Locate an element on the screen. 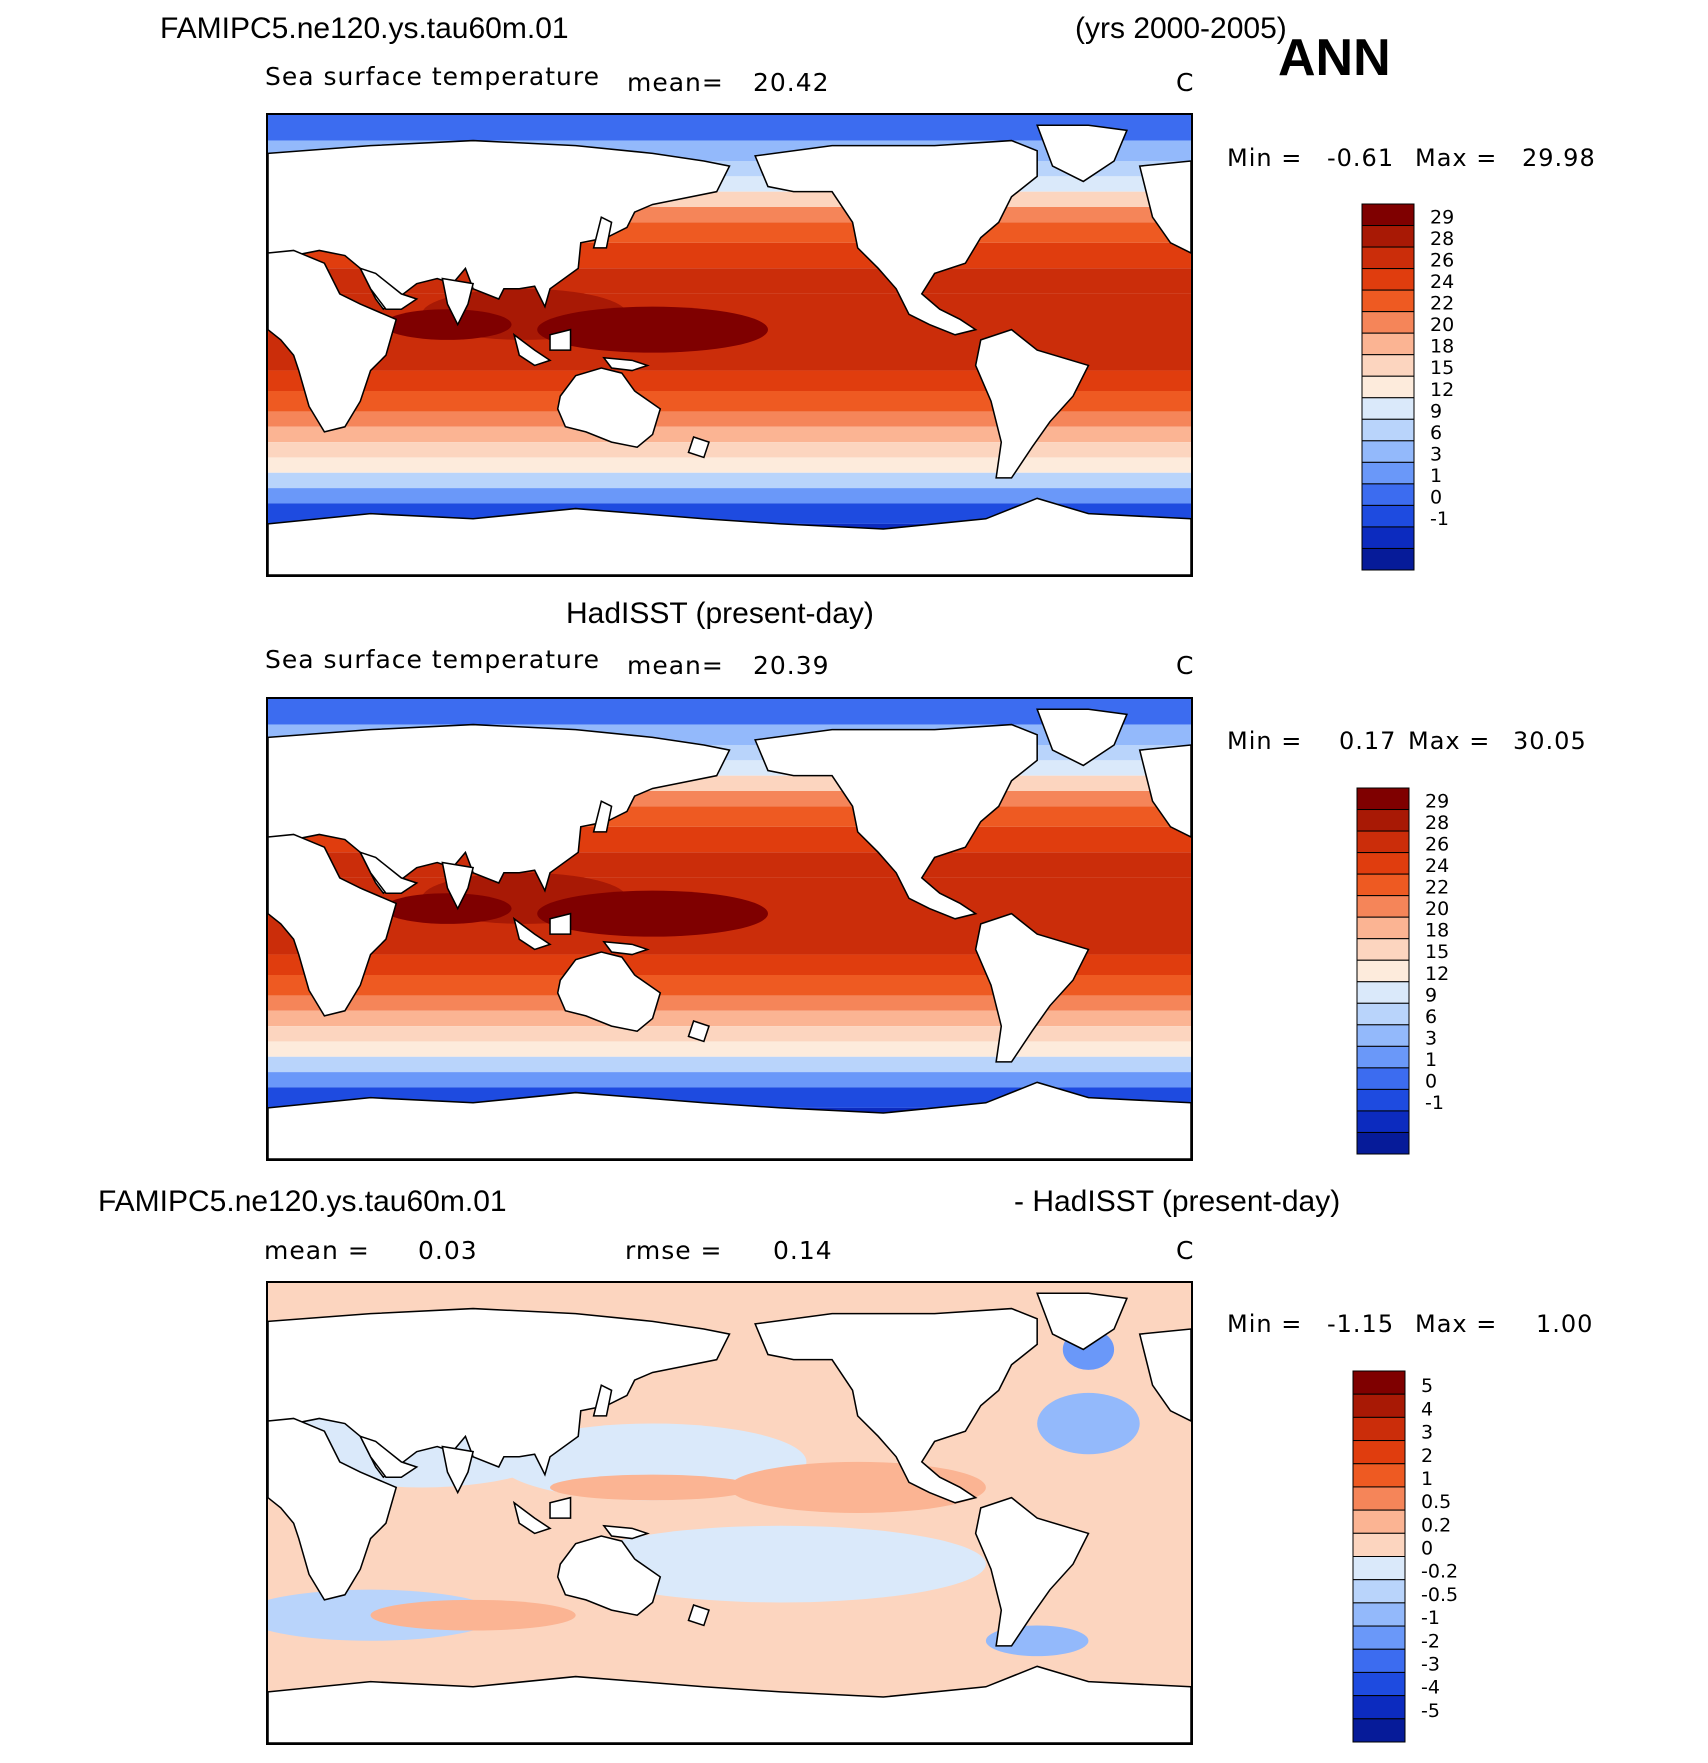 This screenshot has width=1708, height=1763. panel2-mean-label: mean= is located at coordinates (675, 665).